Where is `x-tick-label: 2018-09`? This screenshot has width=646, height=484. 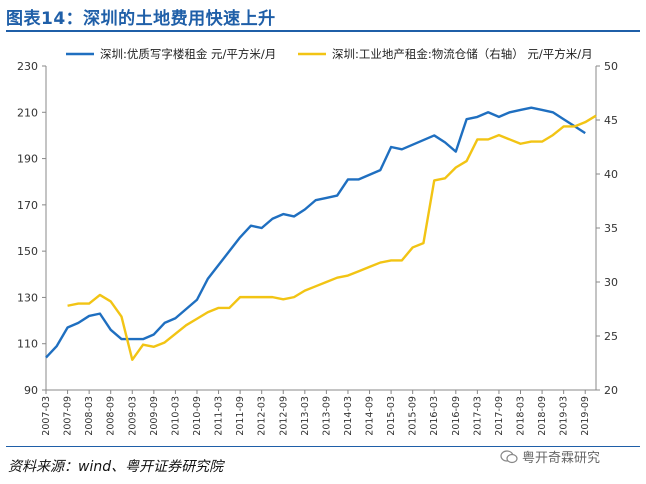 x-tick-label: 2018-09 is located at coordinates (542, 416).